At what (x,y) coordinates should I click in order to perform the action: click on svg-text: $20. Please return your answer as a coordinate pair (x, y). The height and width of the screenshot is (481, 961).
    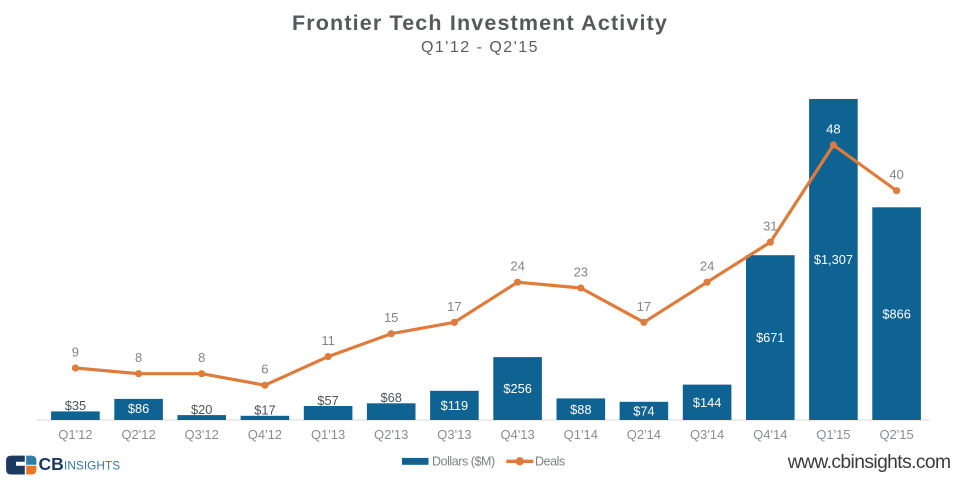
    Looking at the image, I should click on (201, 409).